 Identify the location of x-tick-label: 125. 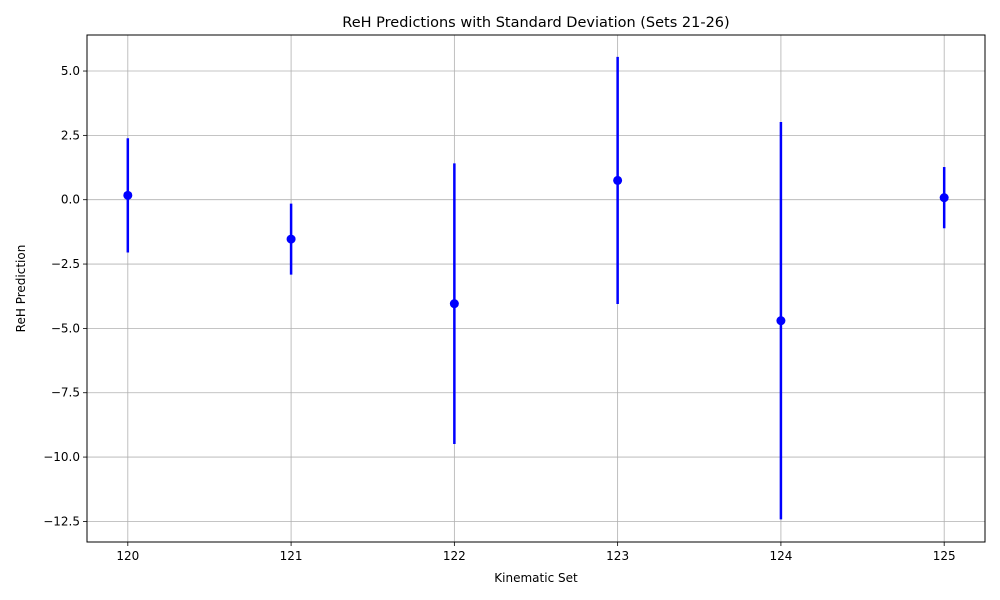
(944, 556).